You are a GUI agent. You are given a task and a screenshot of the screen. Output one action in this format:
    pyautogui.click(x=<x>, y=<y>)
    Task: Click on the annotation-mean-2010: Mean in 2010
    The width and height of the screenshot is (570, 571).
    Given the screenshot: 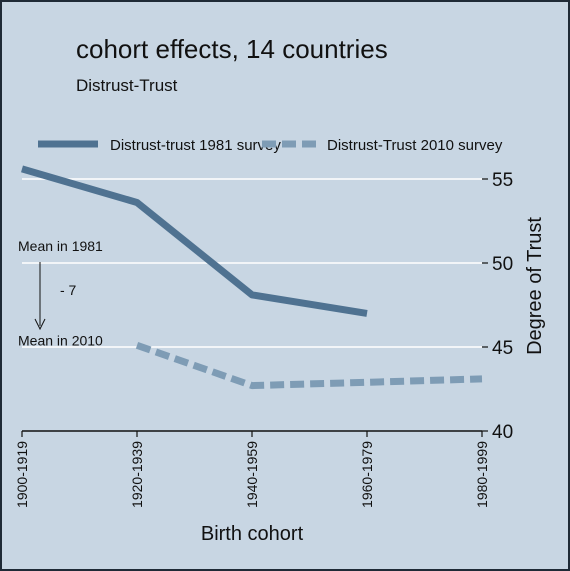 What is the action you would take?
    pyautogui.click(x=60, y=340)
    